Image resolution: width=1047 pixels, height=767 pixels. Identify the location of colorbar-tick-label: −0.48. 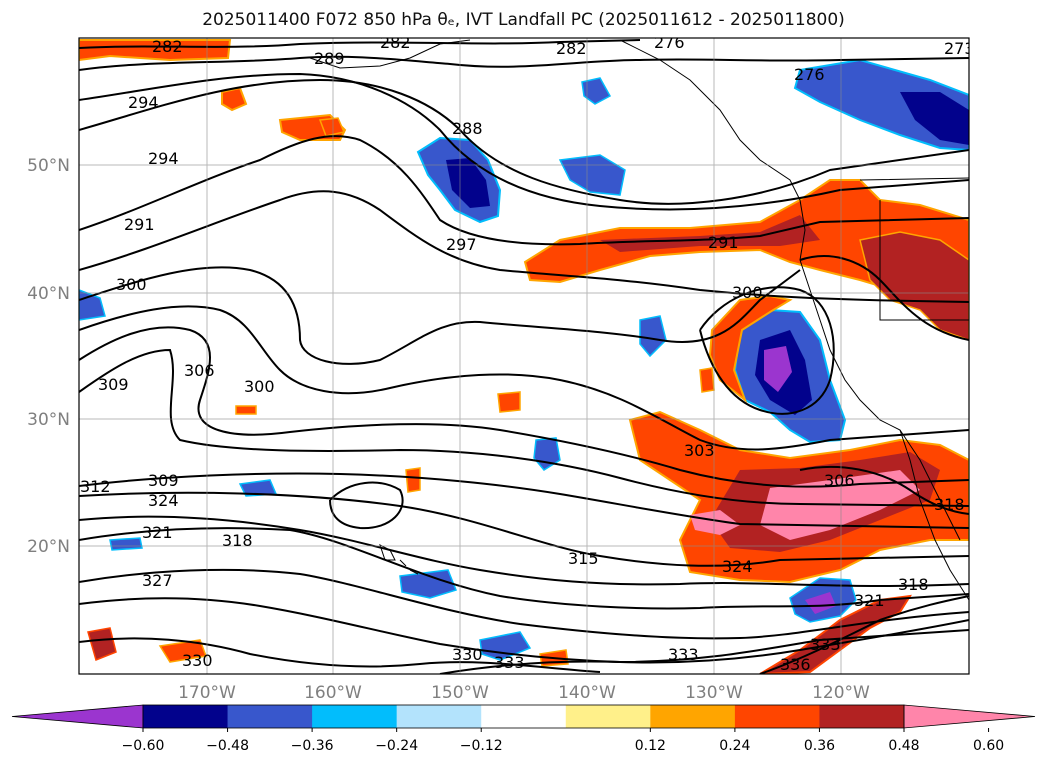
(227, 746).